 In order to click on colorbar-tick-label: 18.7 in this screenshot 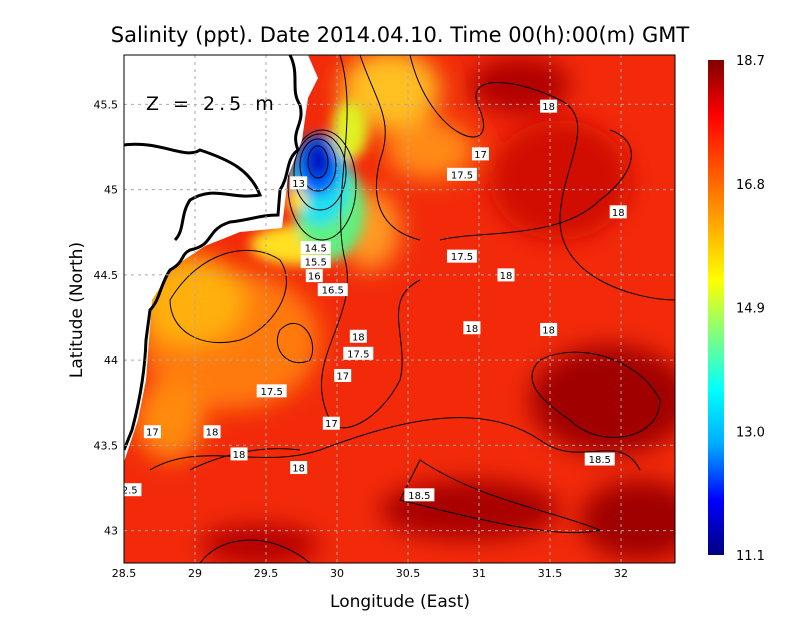, I will do `click(750, 61)`.